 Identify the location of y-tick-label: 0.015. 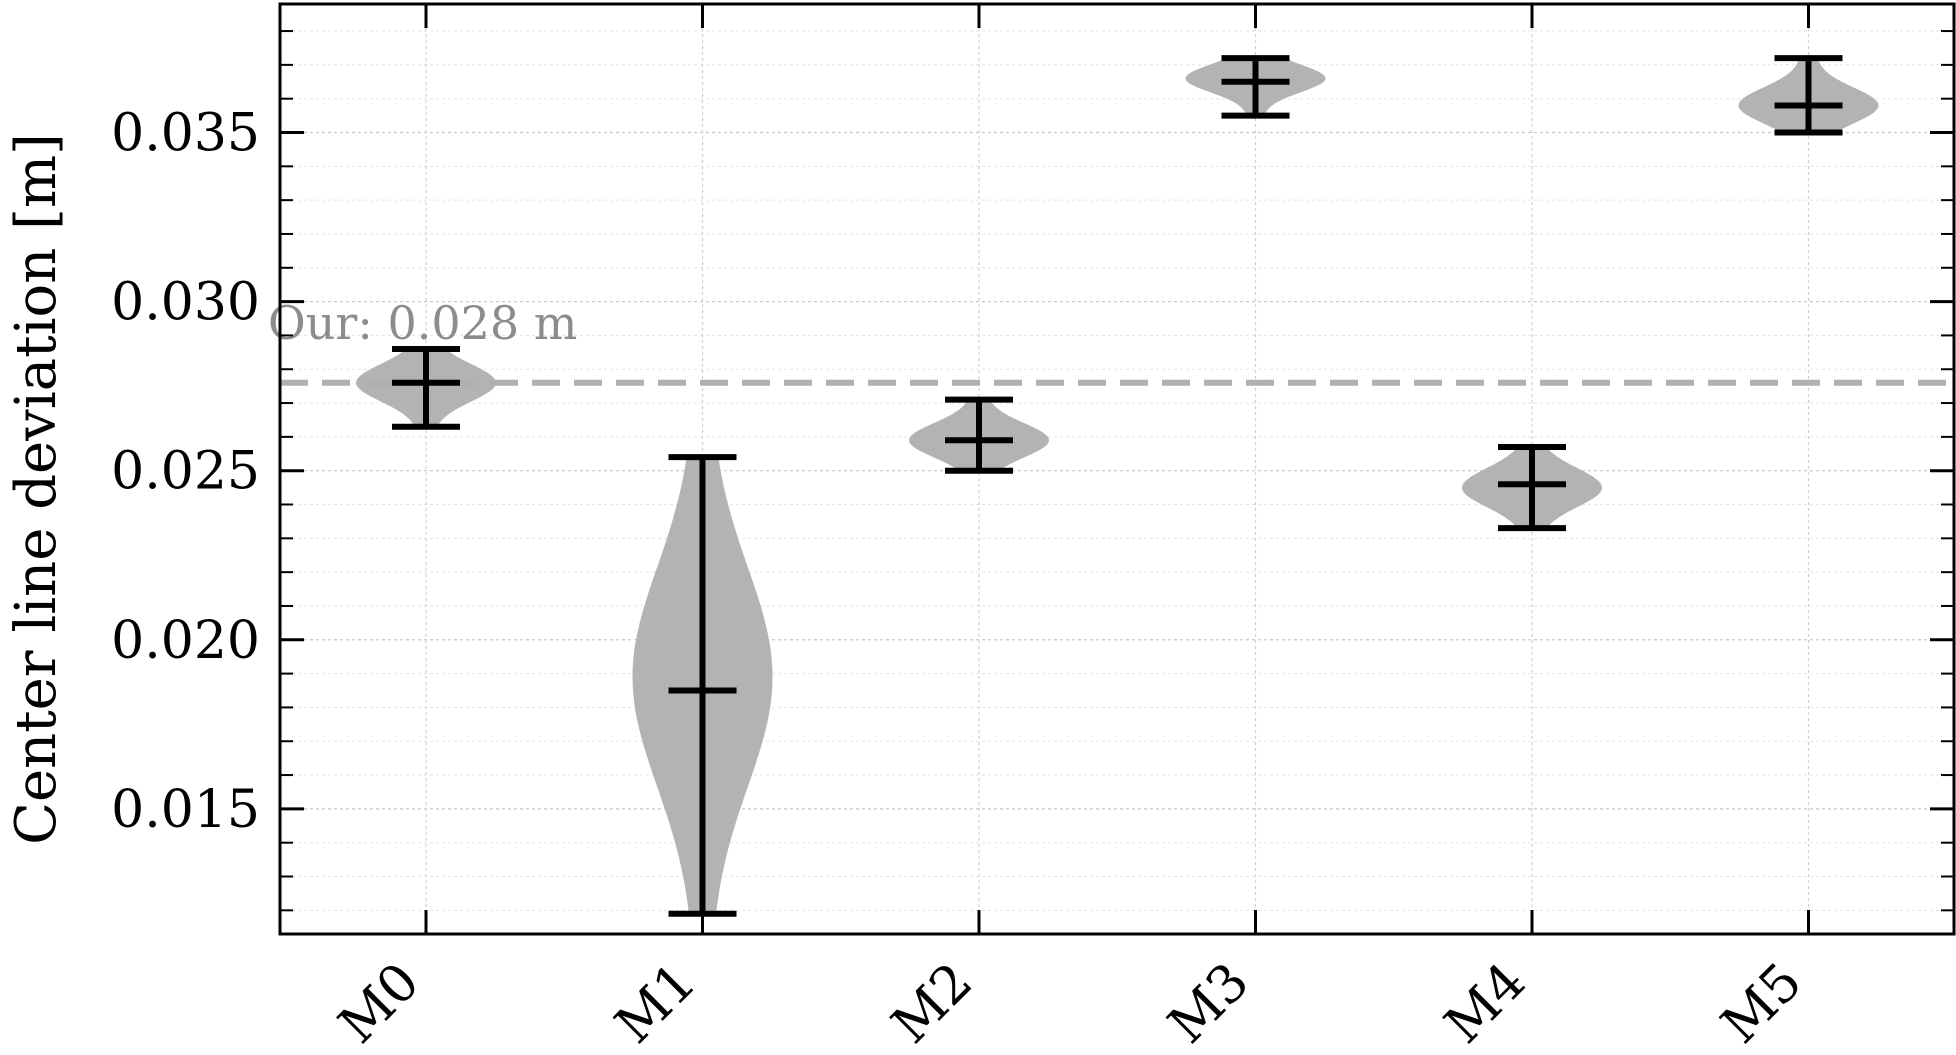
(185, 810).